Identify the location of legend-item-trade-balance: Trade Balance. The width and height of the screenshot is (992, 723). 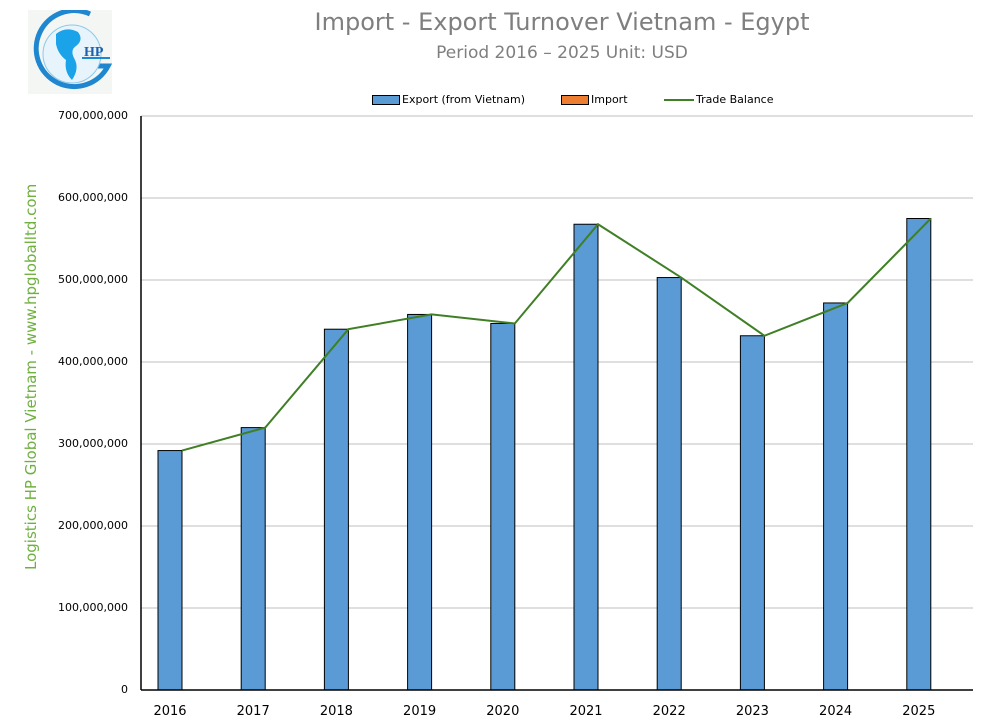
(718, 99).